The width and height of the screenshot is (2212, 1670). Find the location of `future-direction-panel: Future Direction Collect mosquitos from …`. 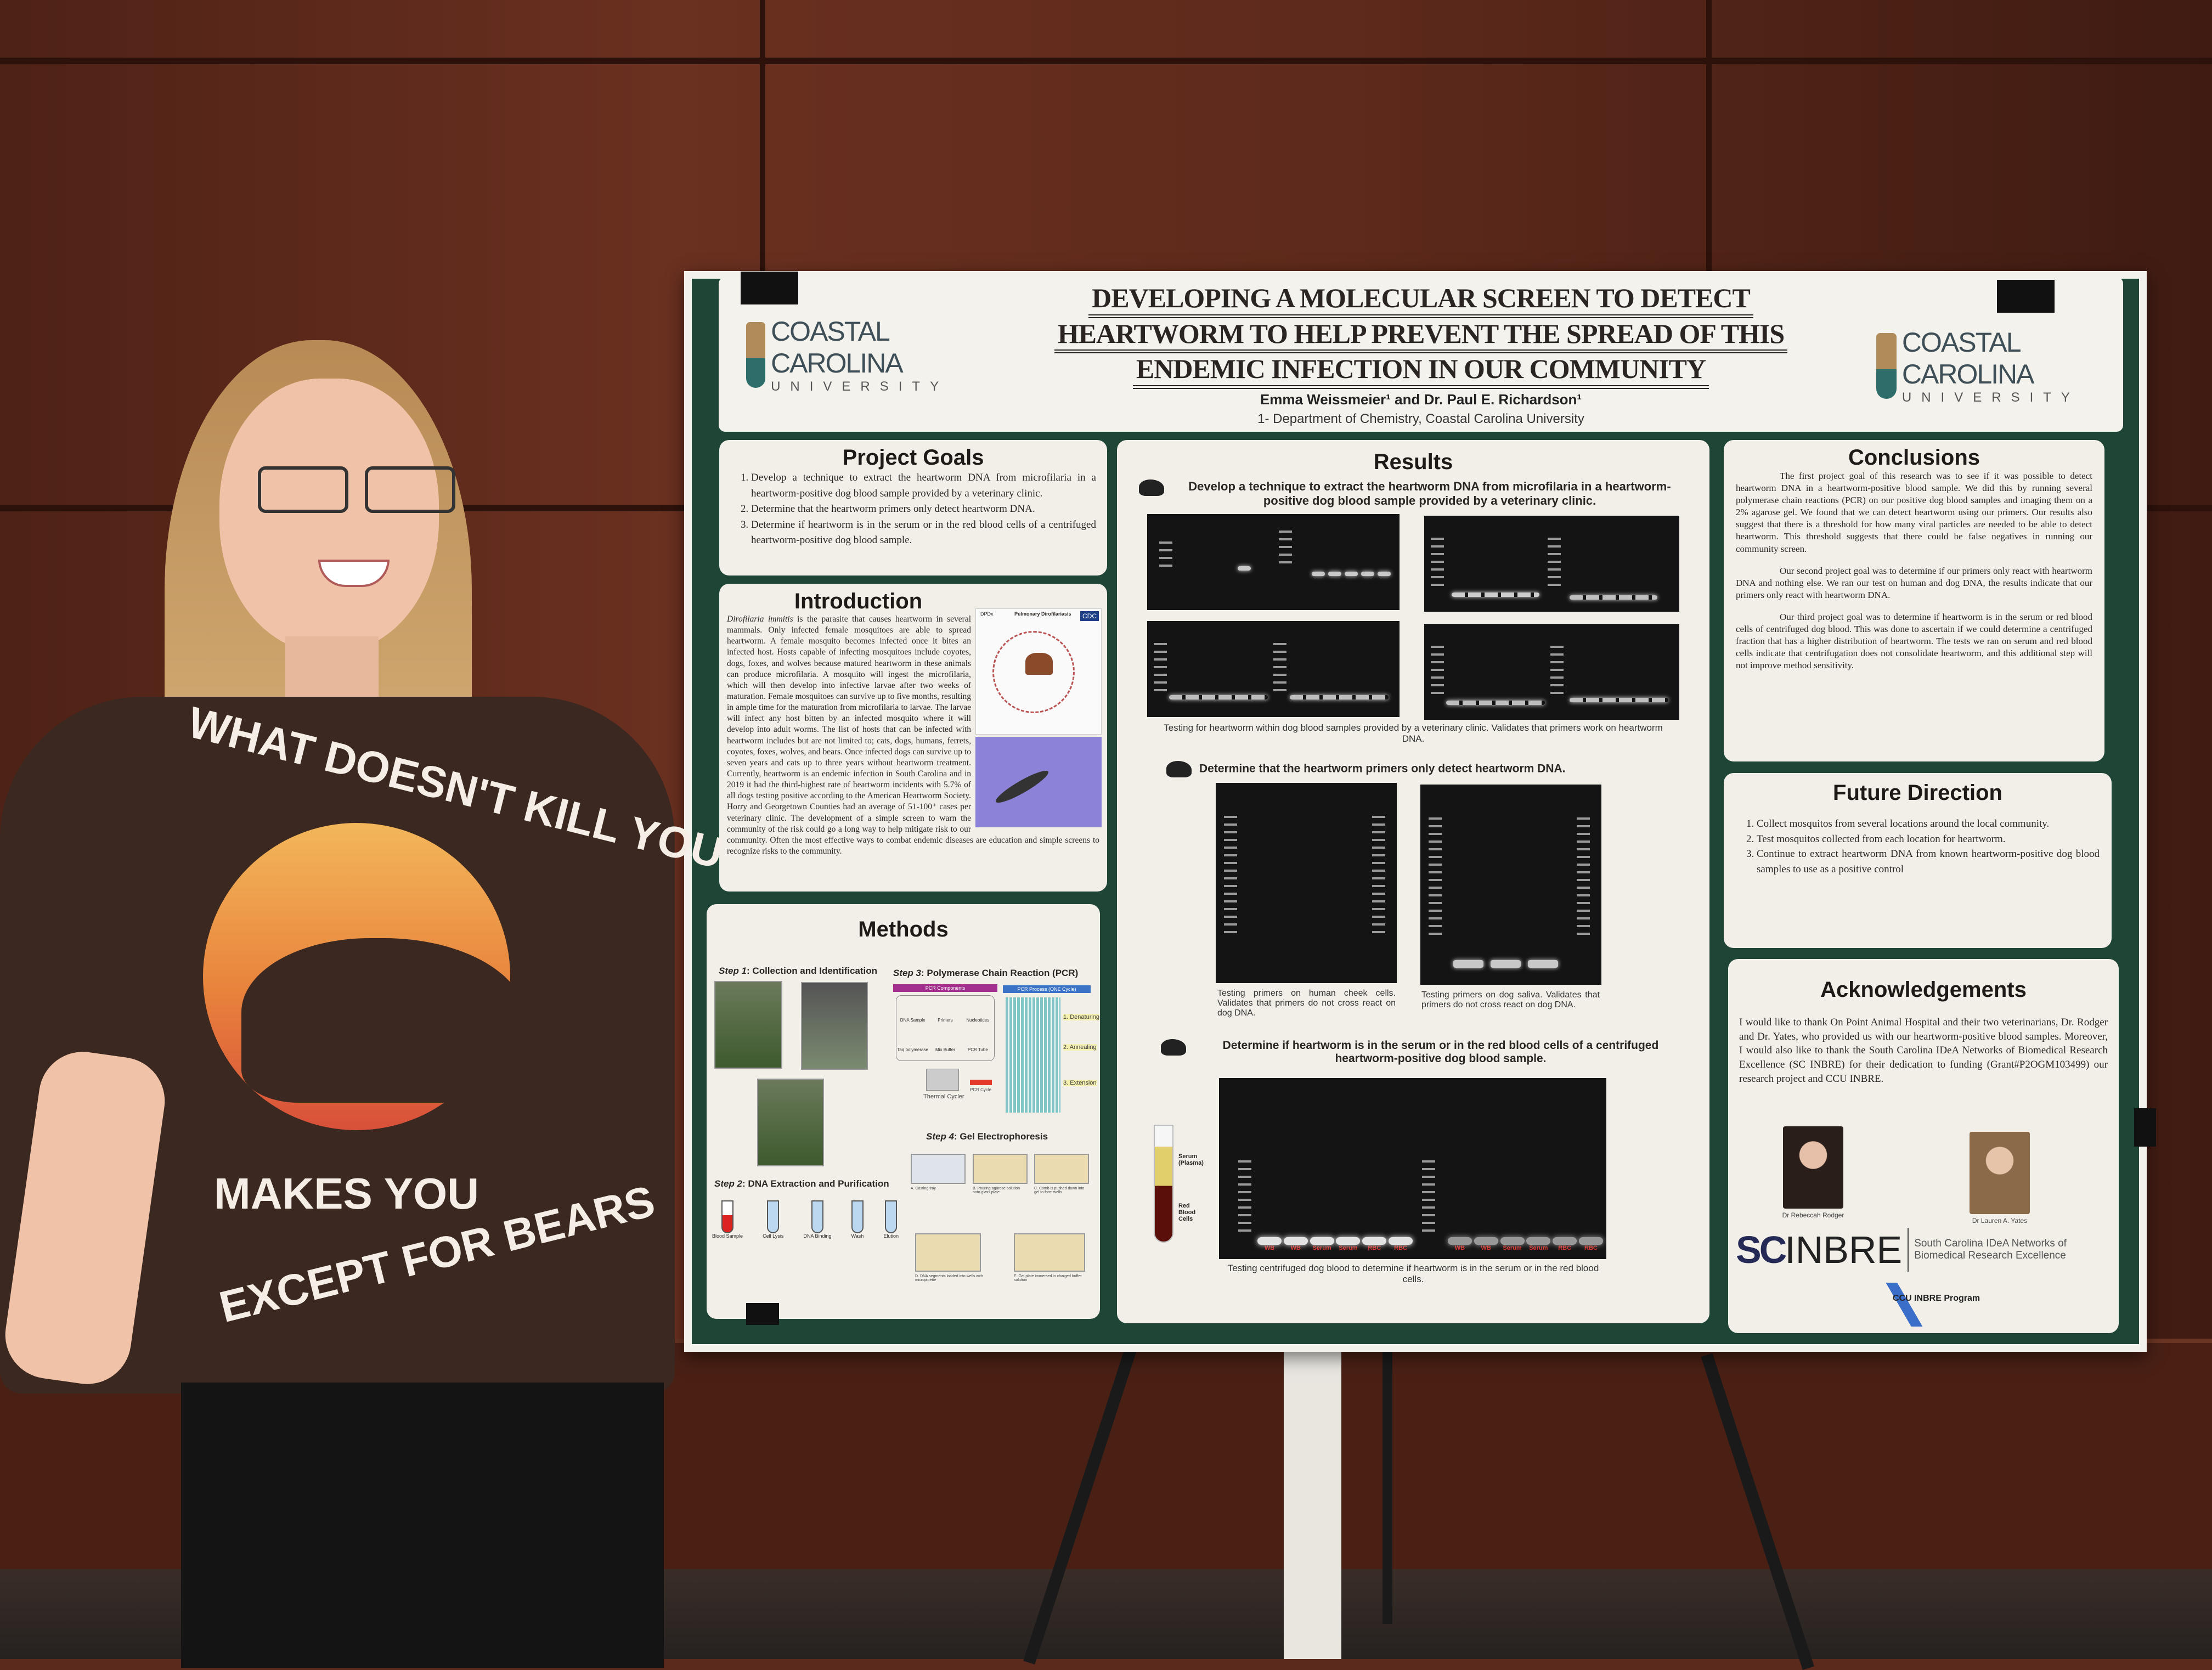

future-direction-panel: Future Direction Collect mosquitos from … is located at coordinates (1918, 860).